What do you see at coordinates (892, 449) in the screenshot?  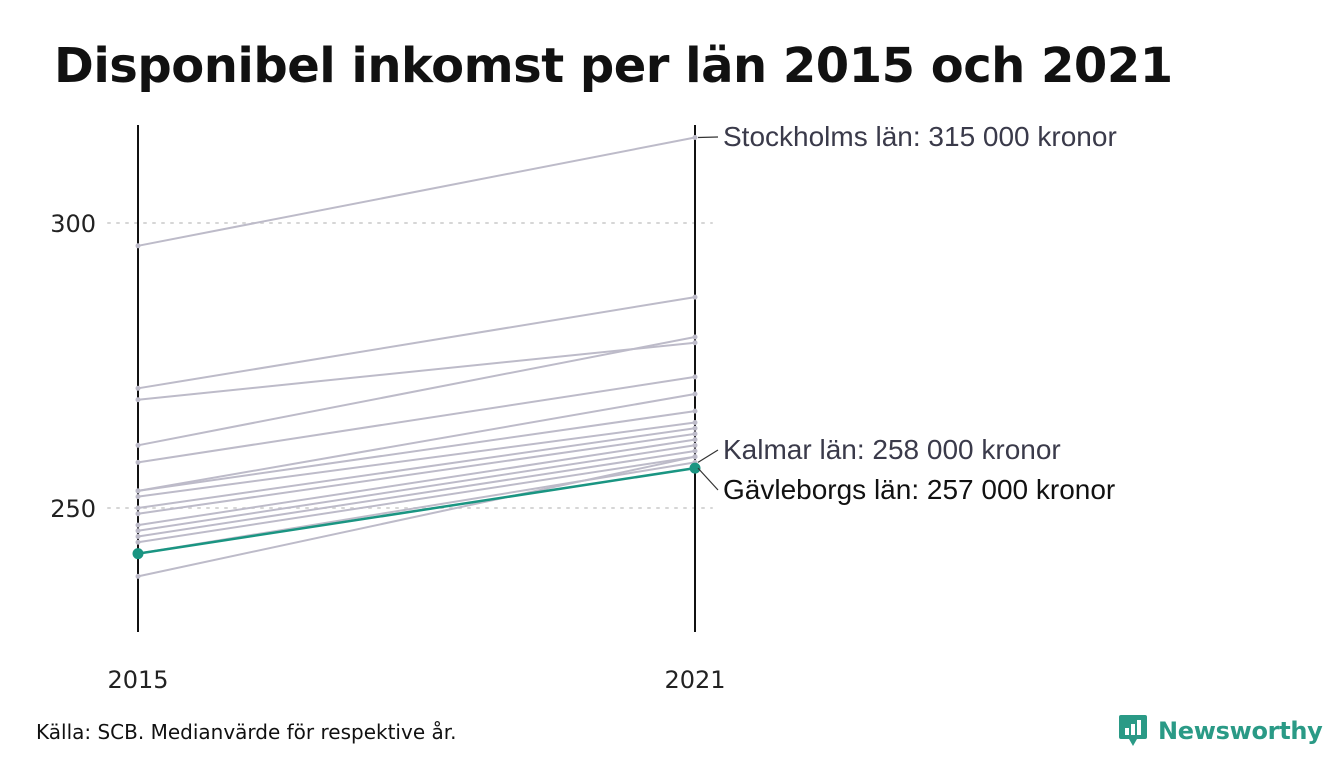 I see `series-label-14: Kalmar län: 258 000 kronor` at bounding box center [892, 449].